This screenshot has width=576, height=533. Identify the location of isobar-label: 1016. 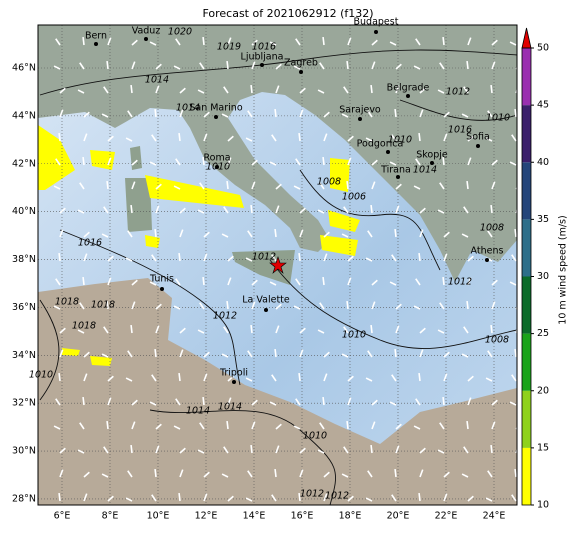
(90, 243).